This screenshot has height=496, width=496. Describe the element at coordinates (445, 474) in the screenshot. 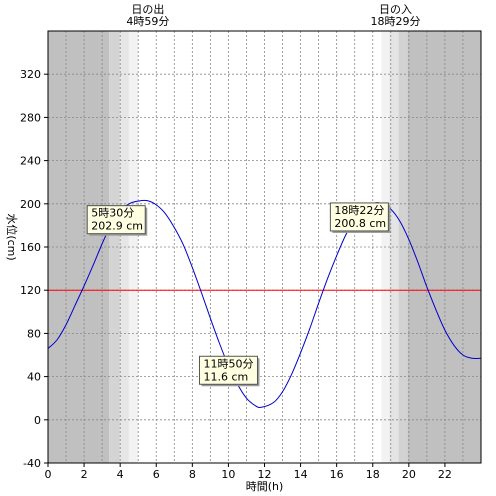

I see `x-tick-label: 22` at that location.